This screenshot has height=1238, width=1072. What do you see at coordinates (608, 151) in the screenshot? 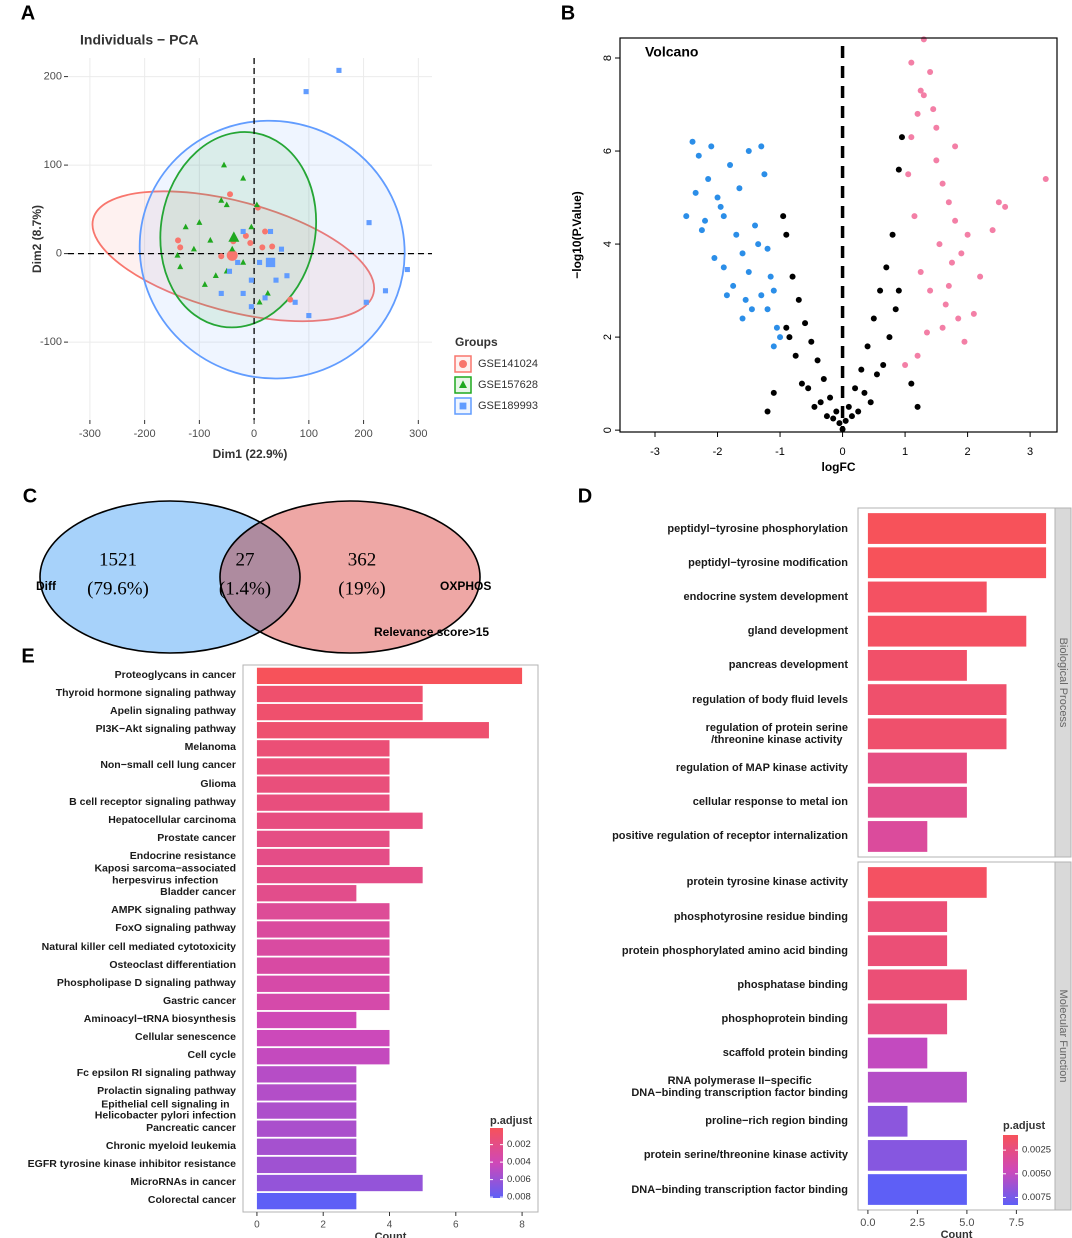
I see `y-tick-label: 6` at bounding box center [608, 151].